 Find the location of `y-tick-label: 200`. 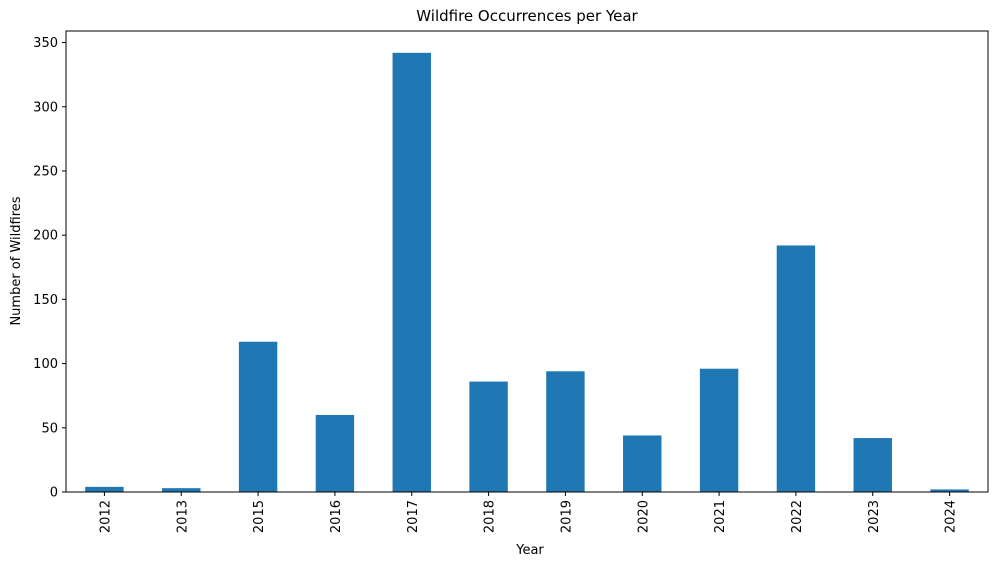

y-tick-label: 200 is located at coordinates (45, 236).